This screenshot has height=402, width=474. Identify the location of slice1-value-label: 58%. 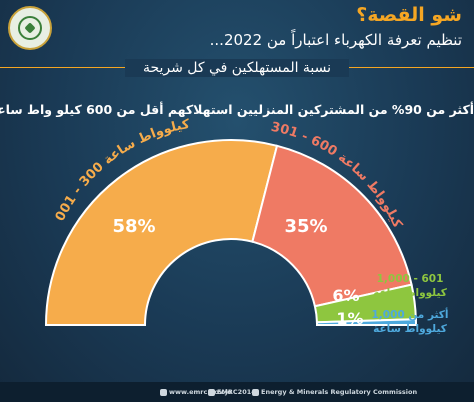
(133, 226).